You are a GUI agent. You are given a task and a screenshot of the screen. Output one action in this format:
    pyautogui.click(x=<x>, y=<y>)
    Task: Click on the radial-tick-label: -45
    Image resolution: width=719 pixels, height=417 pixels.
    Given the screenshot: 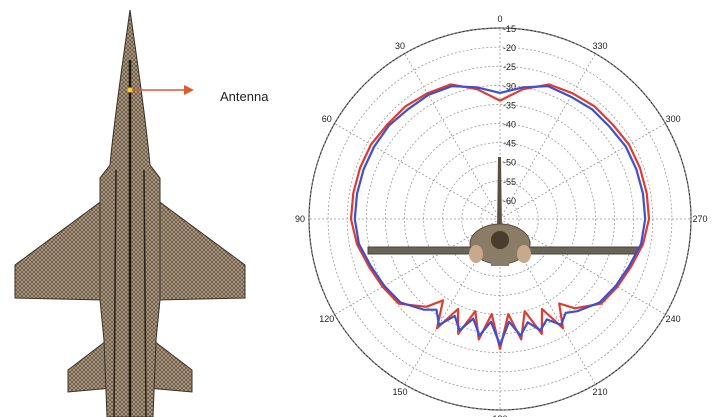 What is the action you would take?
    pyautogui.click(x=509, y=144)
    